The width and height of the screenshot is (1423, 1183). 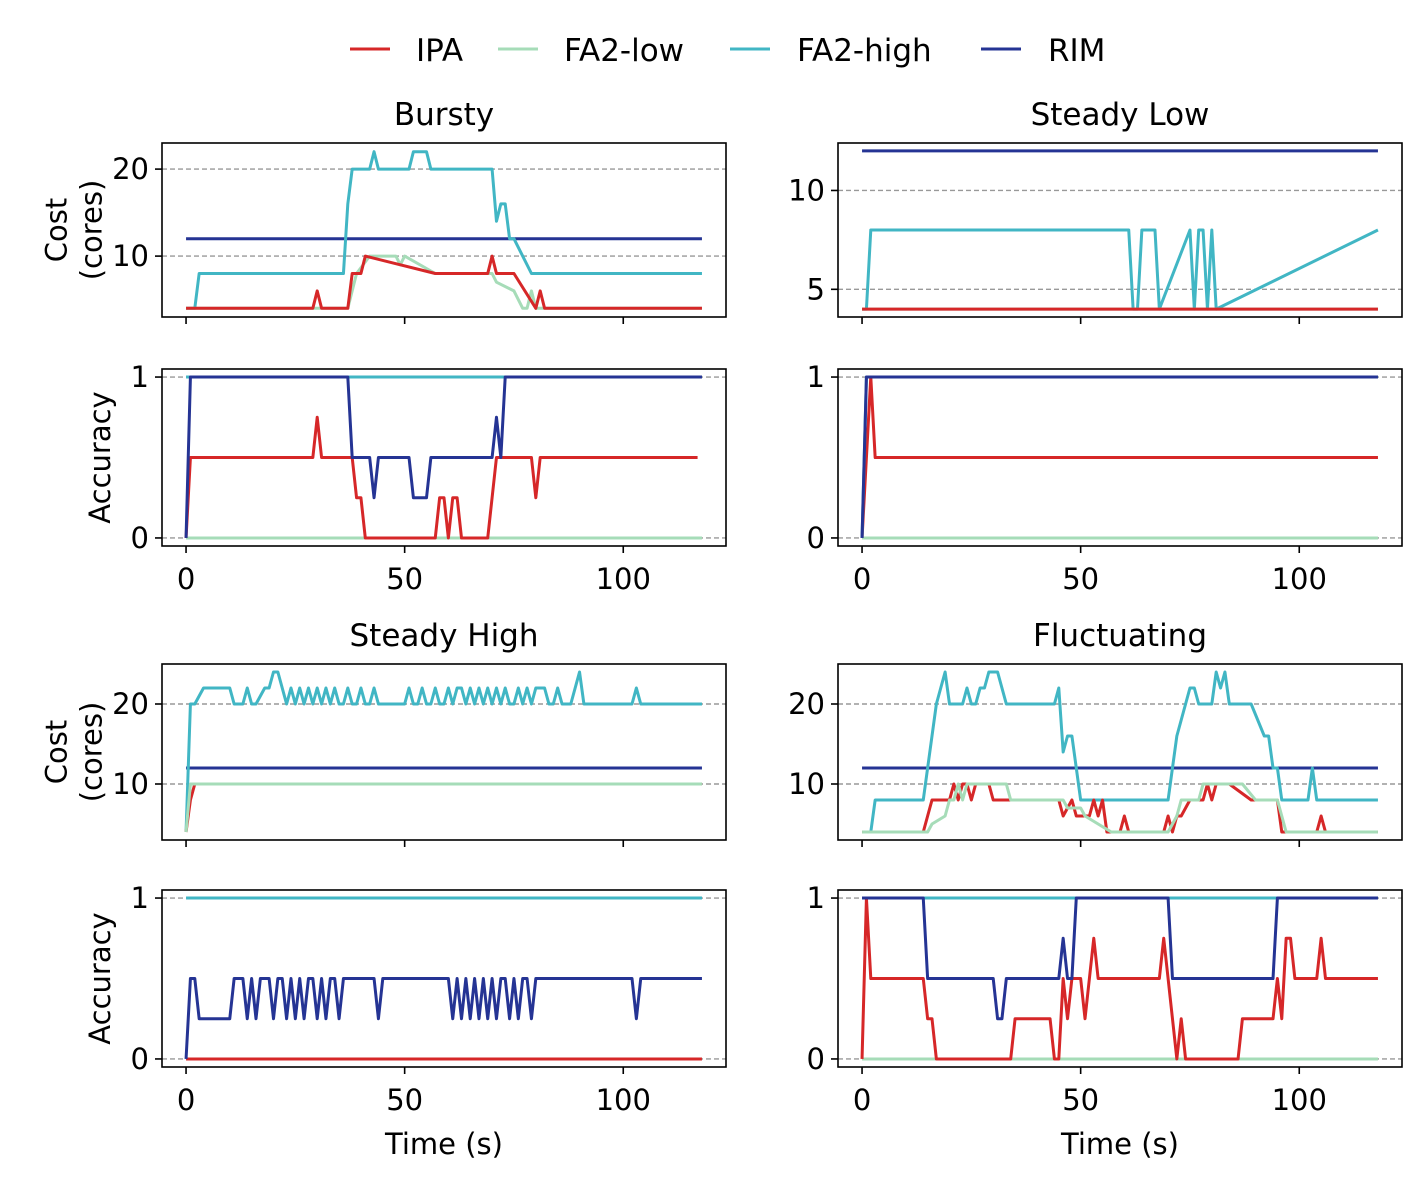 I want to click on x-tick-label-steady-low-accuracy-50: 50, so click(x=1080, y=579).